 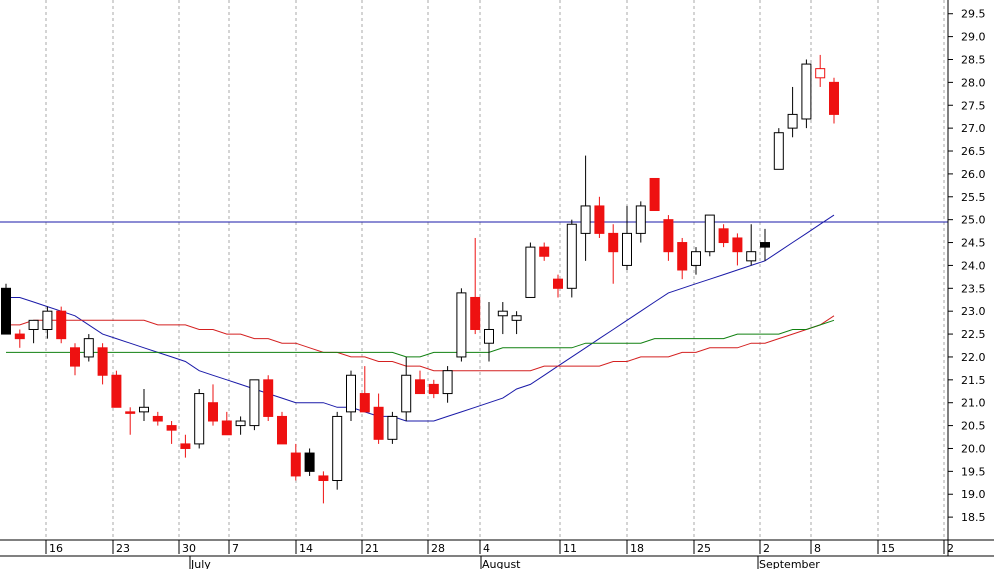 I want to click on y-tick-label: 21.0, so click(x=973, y=403).